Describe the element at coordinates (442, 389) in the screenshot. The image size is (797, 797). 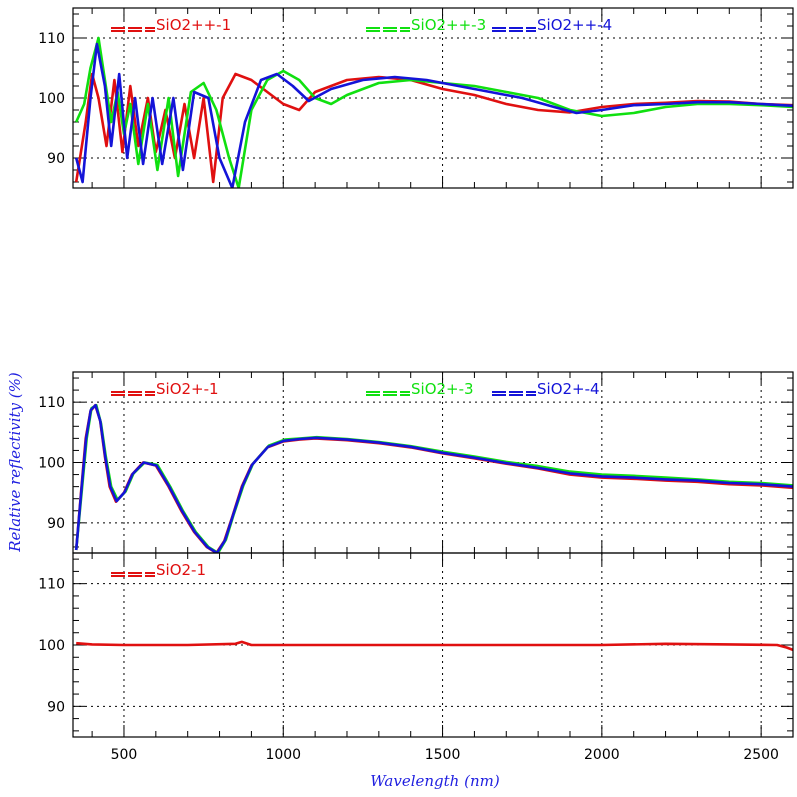
I see `legend-label: SiO2+-3` at that location.